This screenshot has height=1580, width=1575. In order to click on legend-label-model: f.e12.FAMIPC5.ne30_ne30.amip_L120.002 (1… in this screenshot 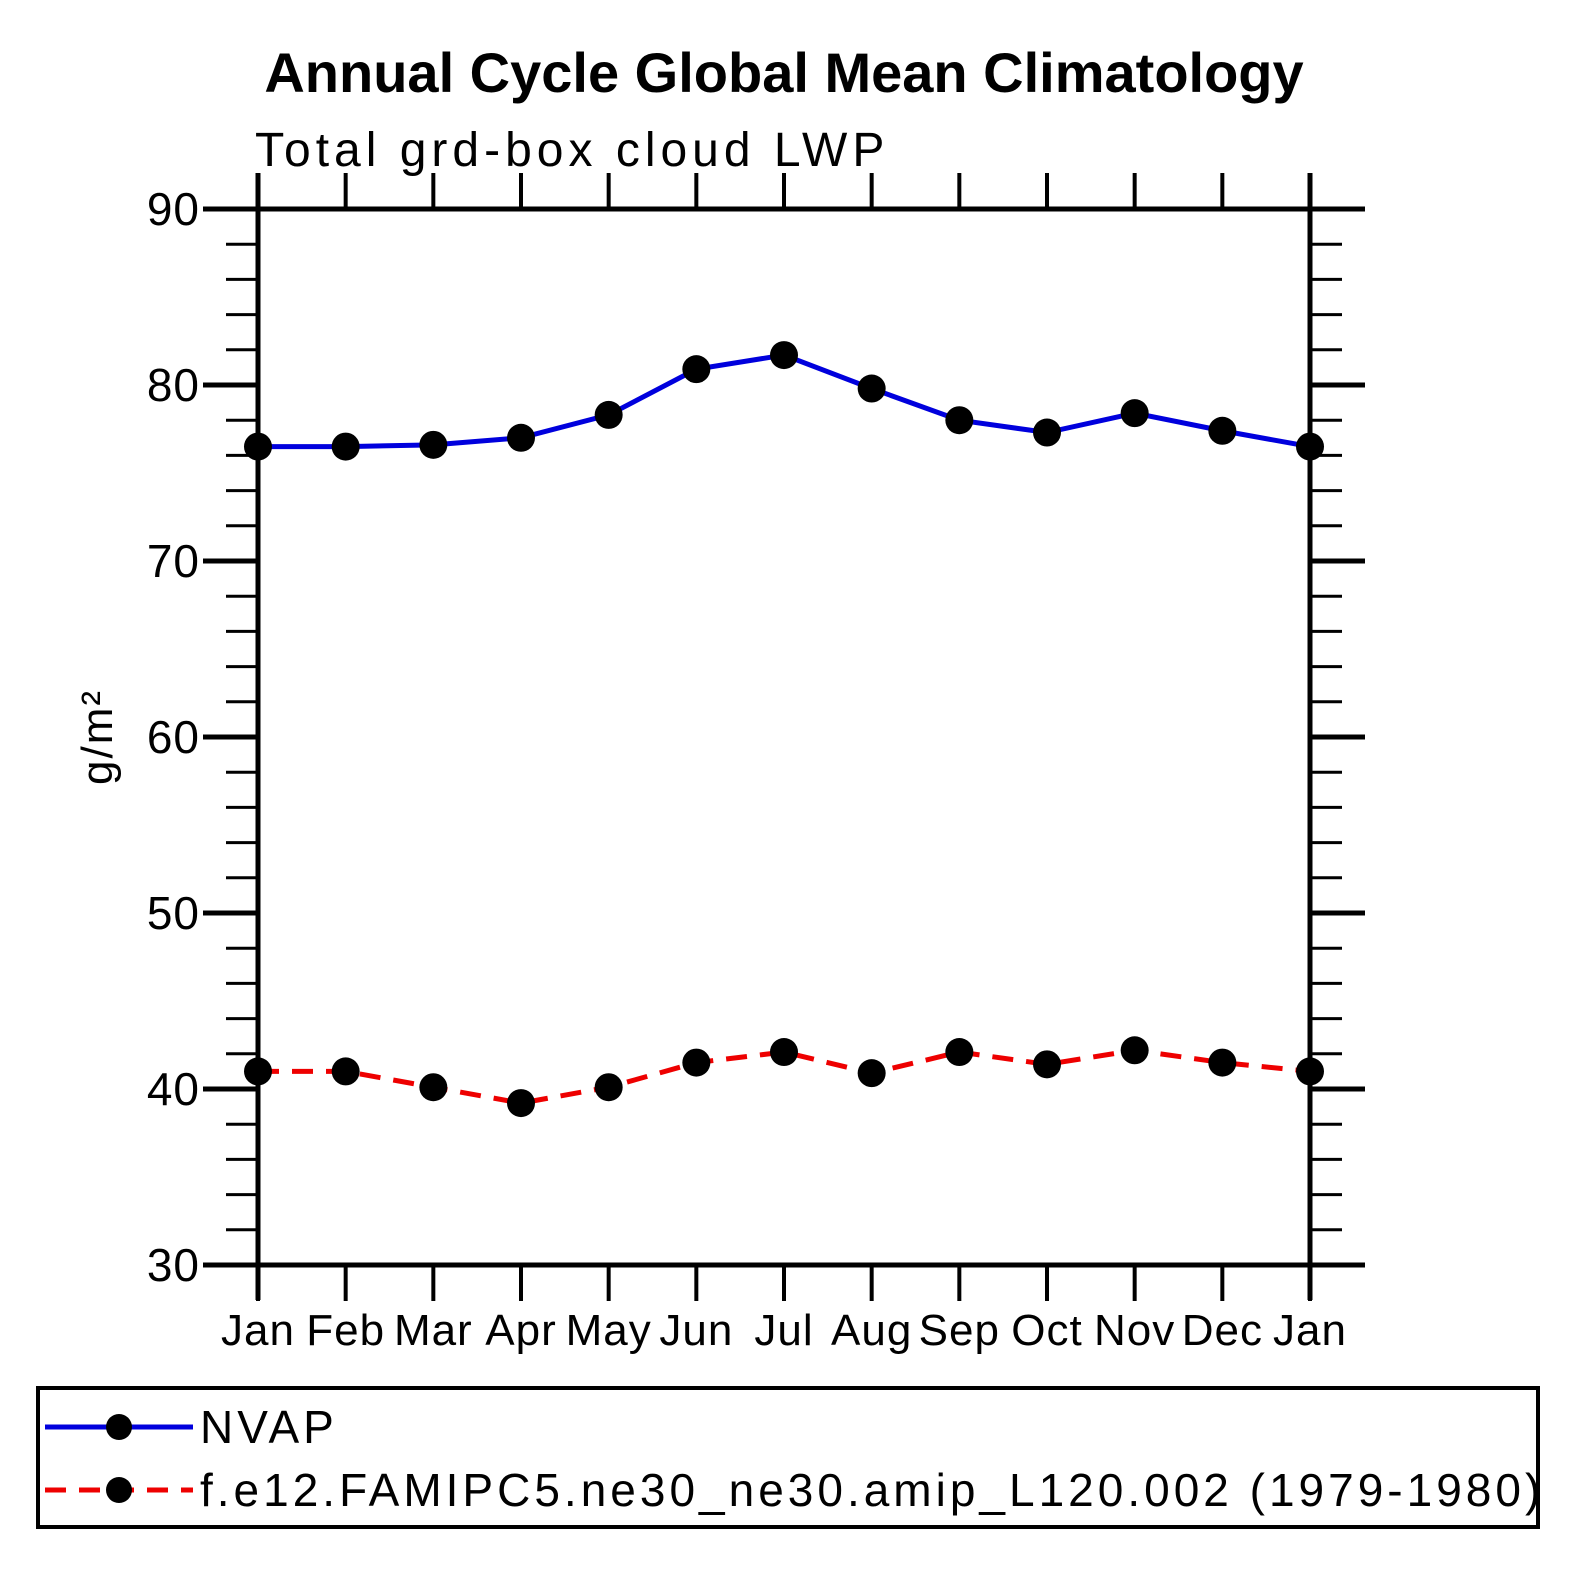, I will do `click(872, 1490)`.